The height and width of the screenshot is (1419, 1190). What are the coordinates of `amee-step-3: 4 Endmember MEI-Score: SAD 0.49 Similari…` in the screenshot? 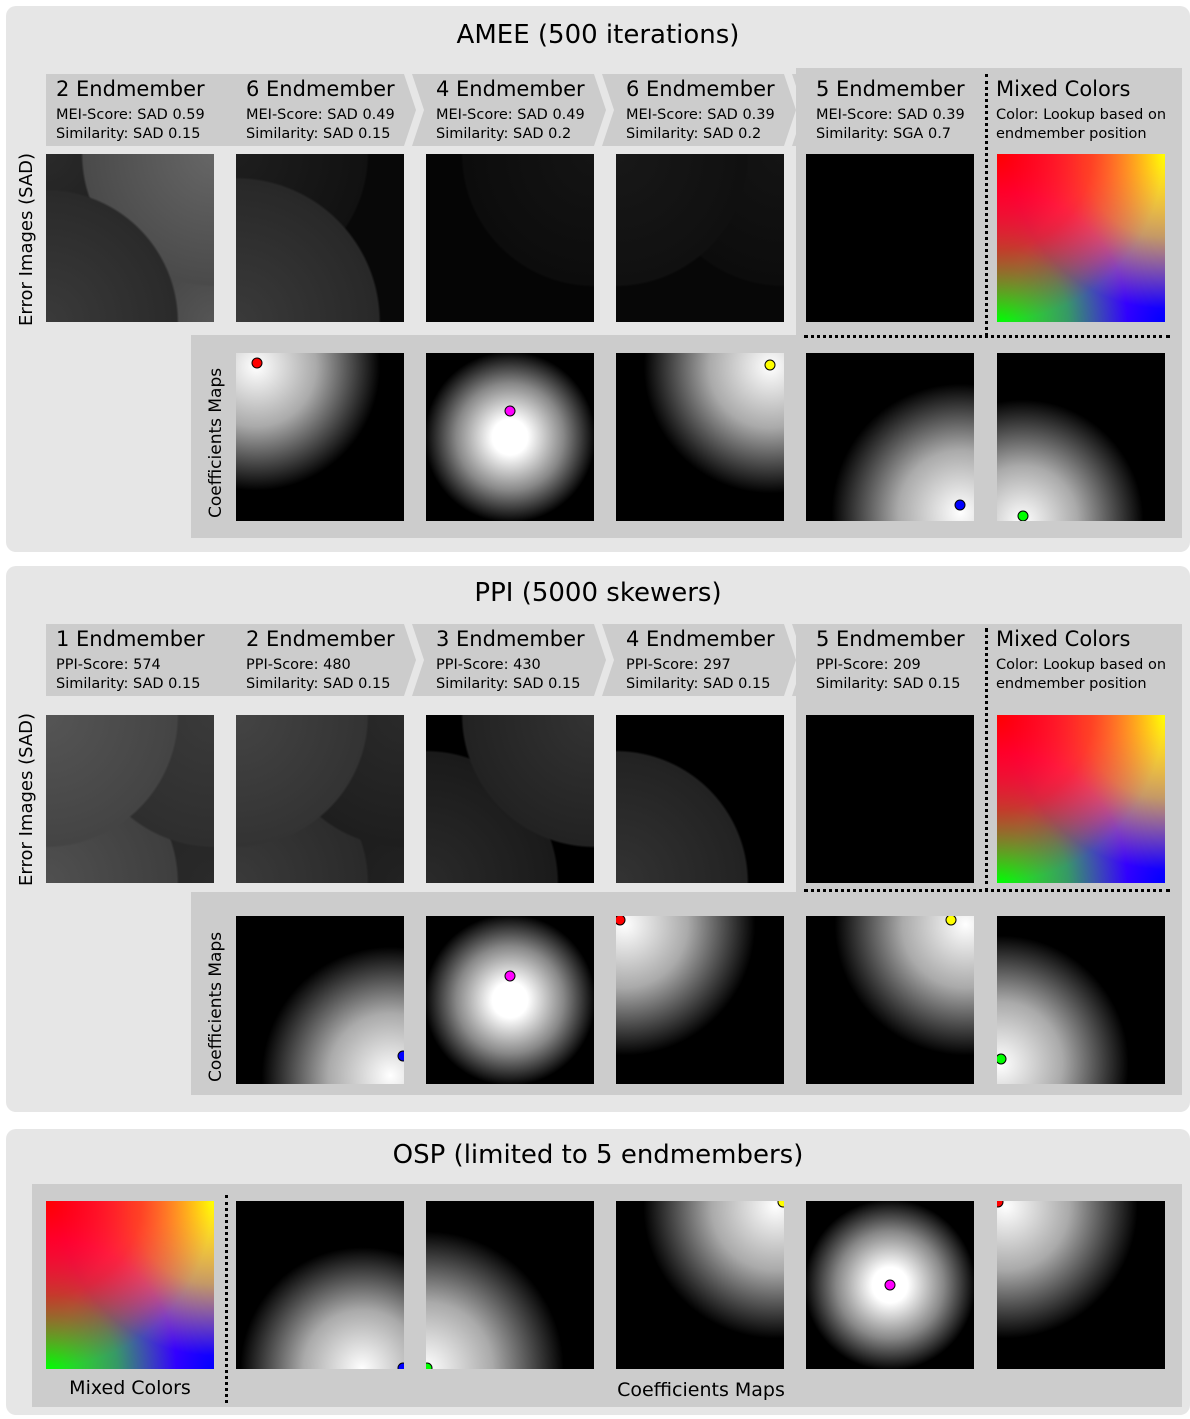 It's located at (509, 110).